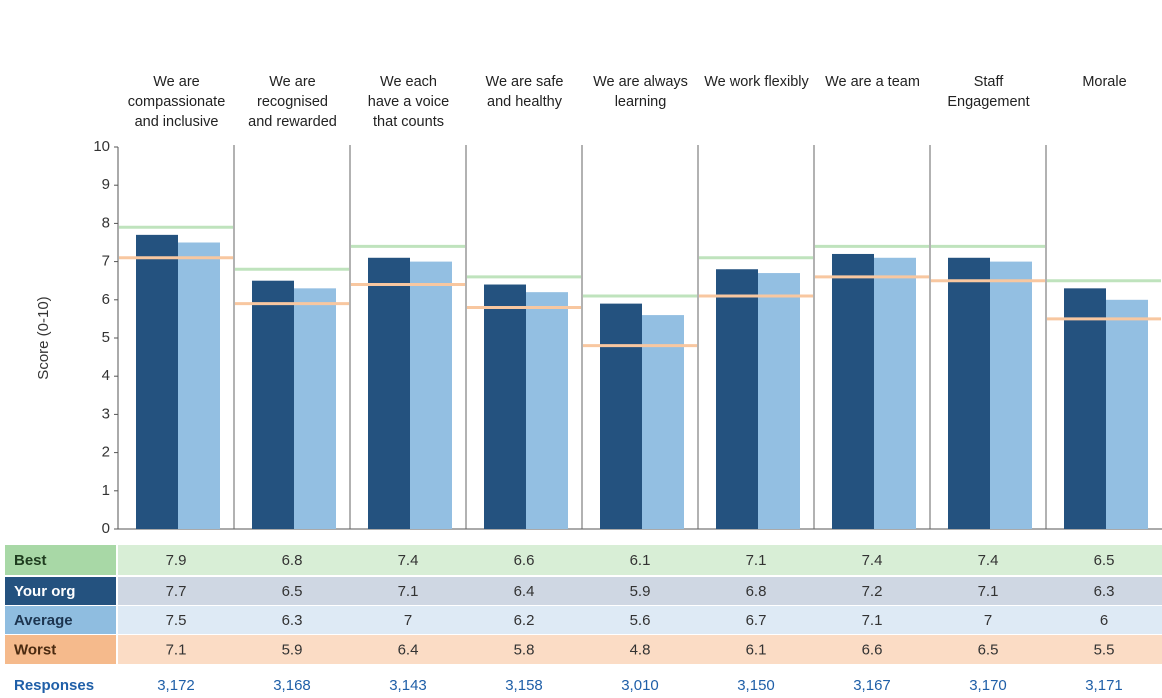 This screenshot has width=1162, height=698. I want to click on table-value: 5.6, so click(640, 620).